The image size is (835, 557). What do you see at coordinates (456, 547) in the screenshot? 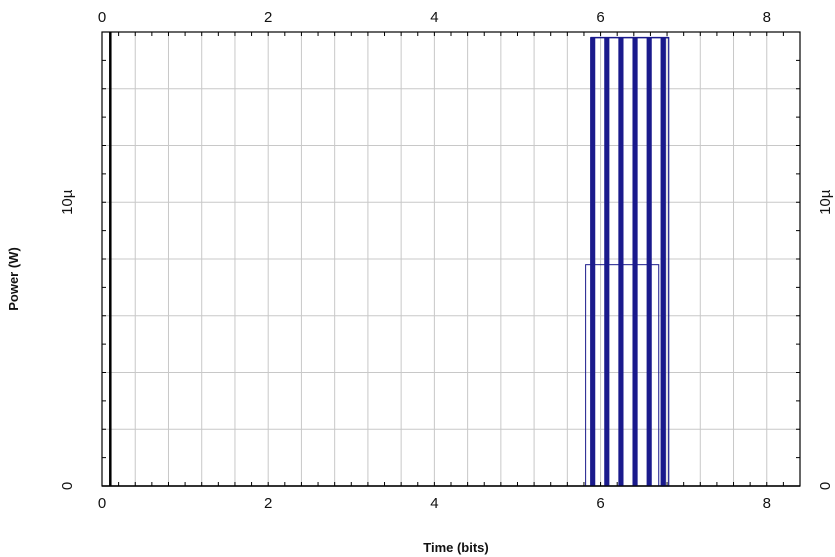
I see `x-axis-title: Time (bits)` at bounding box center [456, 547].